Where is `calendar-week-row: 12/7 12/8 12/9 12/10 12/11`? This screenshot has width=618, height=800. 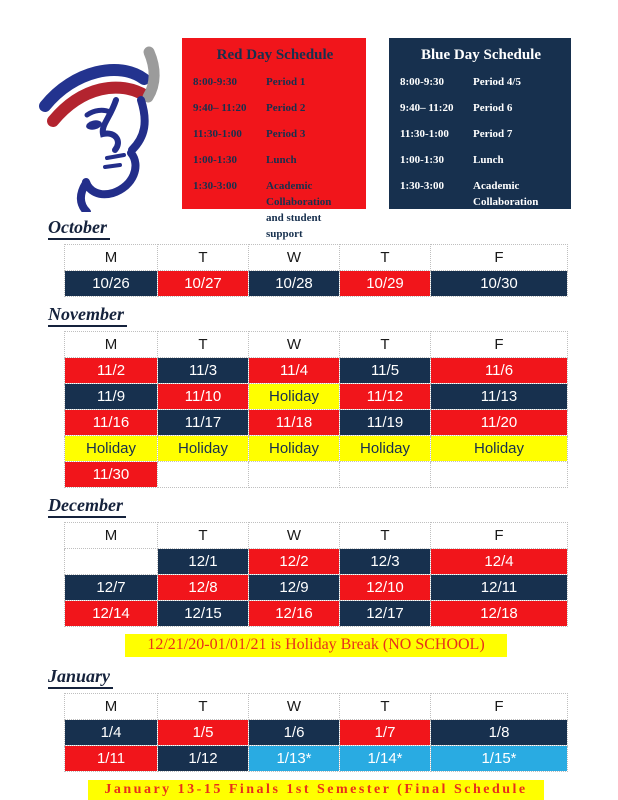
calendar-week-row: 12/7 12/8 12/9 12/10 12/11 is located at coordinates (316, 587).